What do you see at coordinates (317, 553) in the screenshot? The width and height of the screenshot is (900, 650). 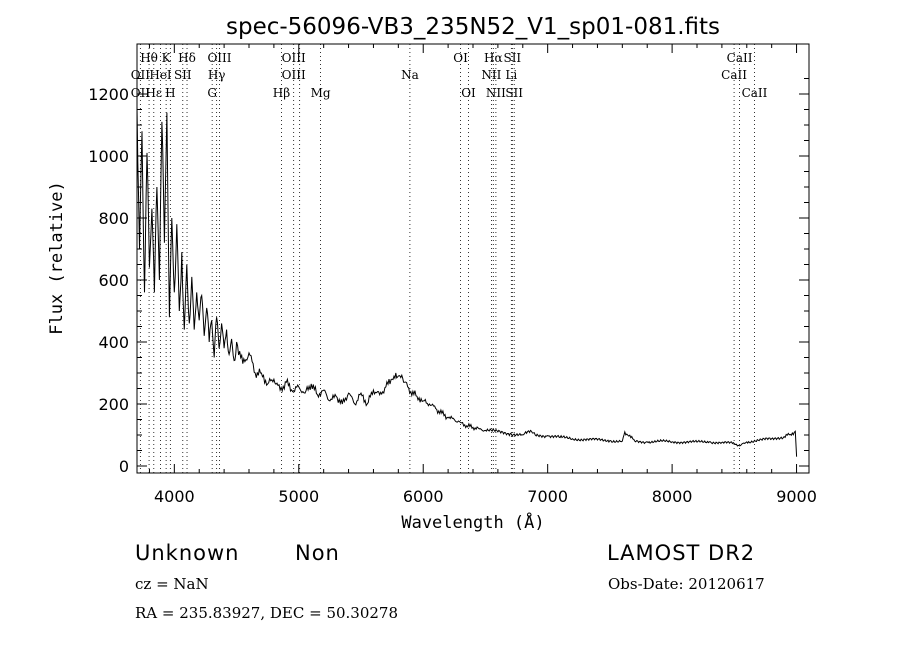 I see `subclass-label: Non` at bounding box center [317, 553].